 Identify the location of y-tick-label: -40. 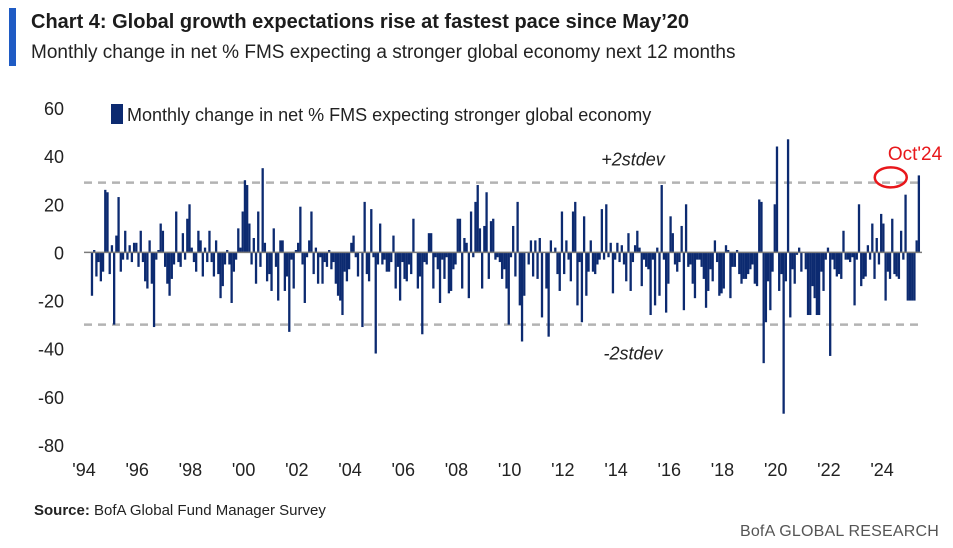
(51, 350).